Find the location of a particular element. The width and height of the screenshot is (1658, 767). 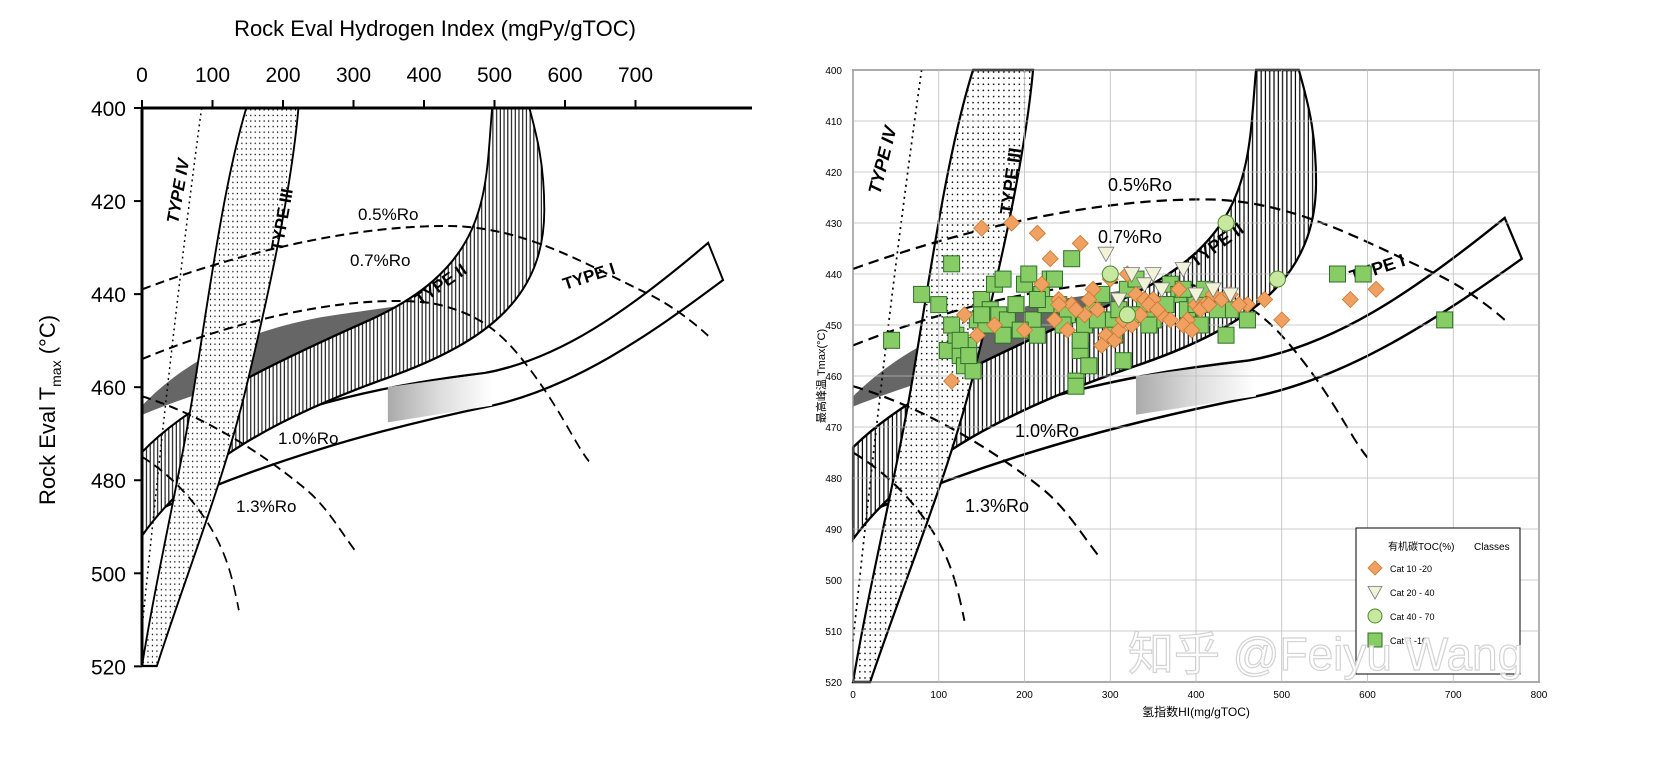

legend-title: 有机碳TOC(%) is located at coordinates (1421, 546).